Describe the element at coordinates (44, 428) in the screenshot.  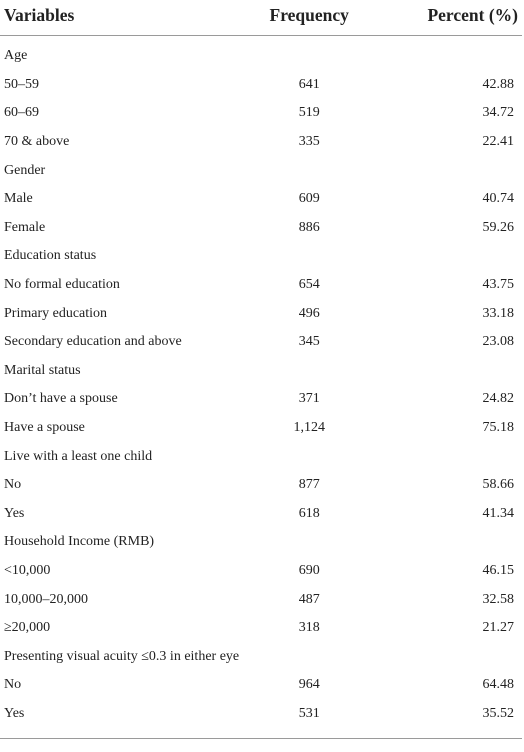
I see `variable-cell: Have a spouse` at that location.